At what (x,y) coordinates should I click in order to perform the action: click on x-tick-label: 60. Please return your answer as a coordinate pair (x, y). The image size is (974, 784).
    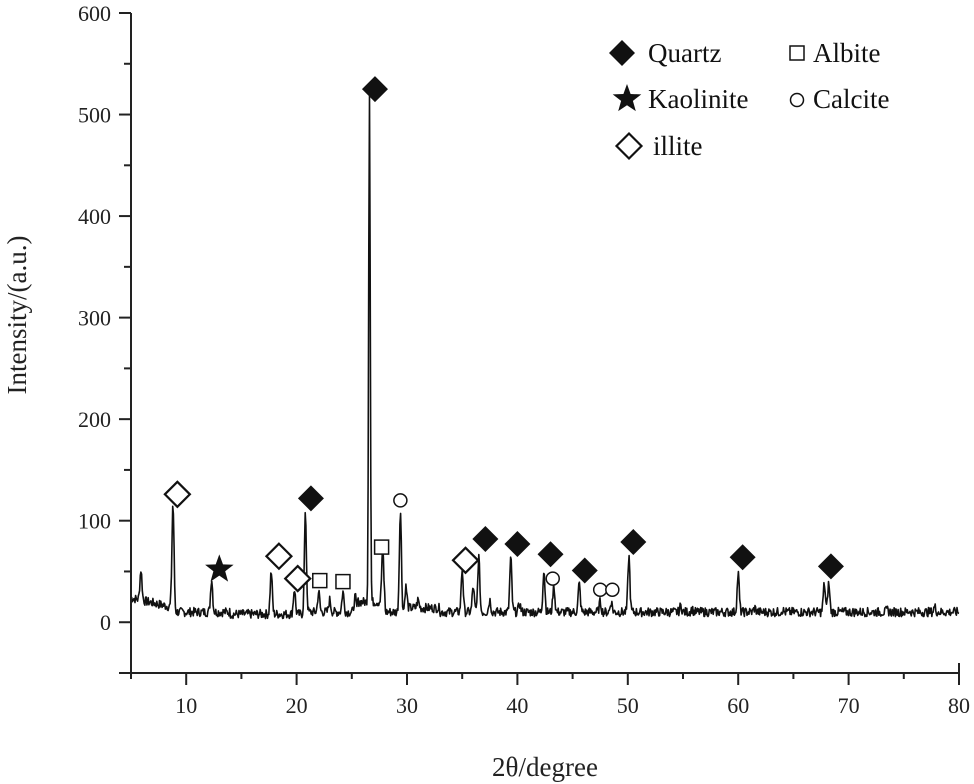
    Looking at the image, I should click on (738, 705).